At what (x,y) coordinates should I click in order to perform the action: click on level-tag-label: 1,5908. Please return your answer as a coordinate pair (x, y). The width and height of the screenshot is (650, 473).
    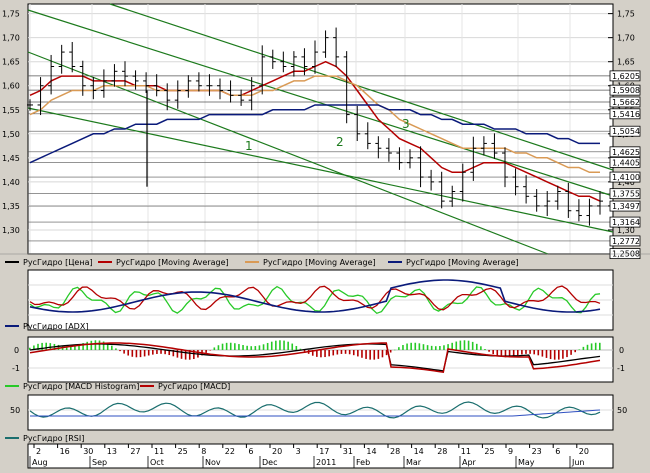
    Looking at the image, I should click on (626, 90).